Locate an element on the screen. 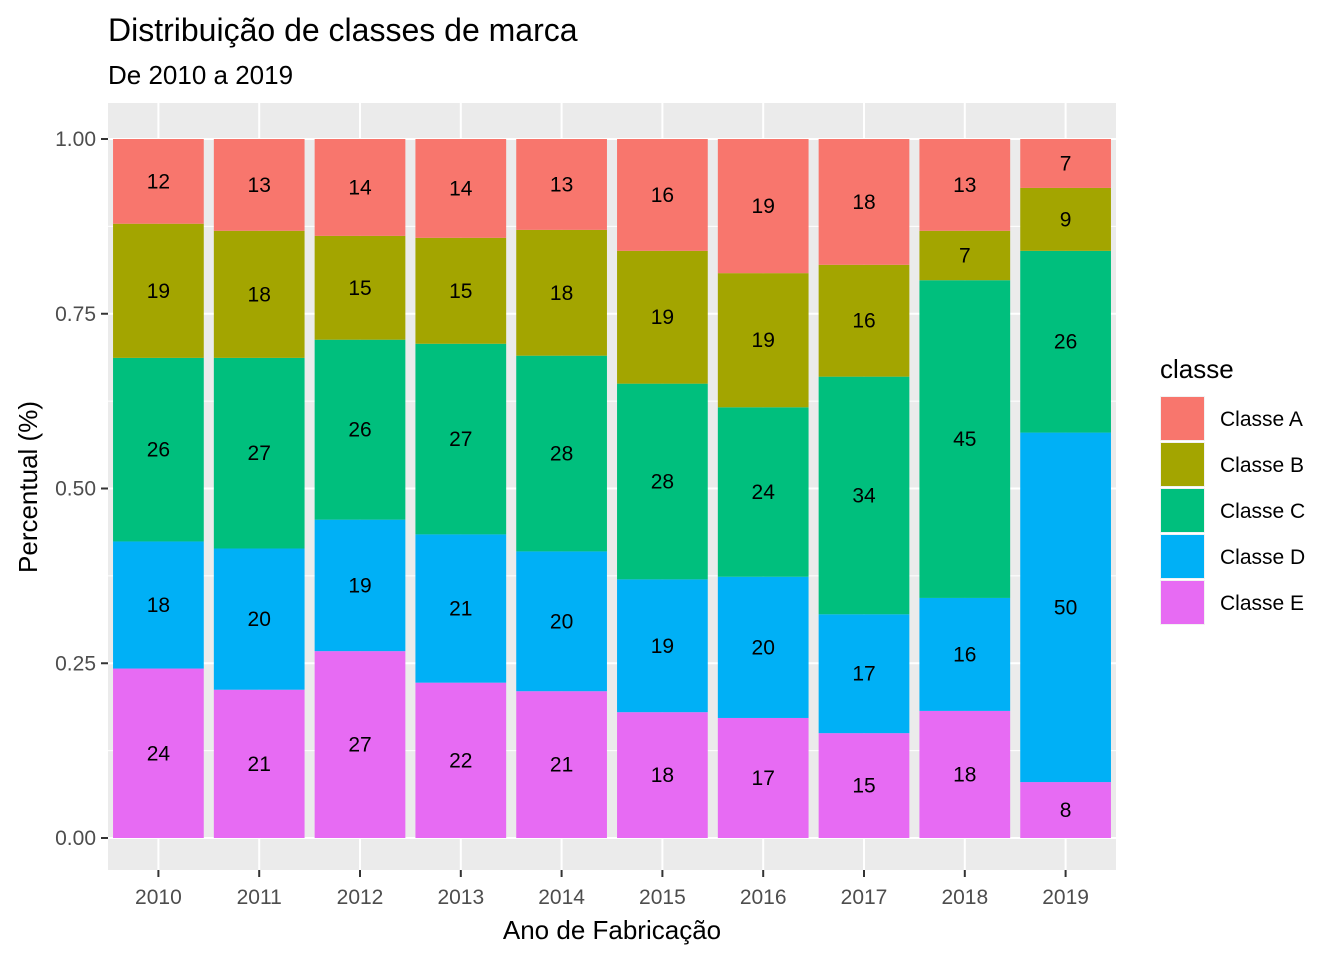  bar-segment-2010-classe-d is located at coordinates (158, 605).